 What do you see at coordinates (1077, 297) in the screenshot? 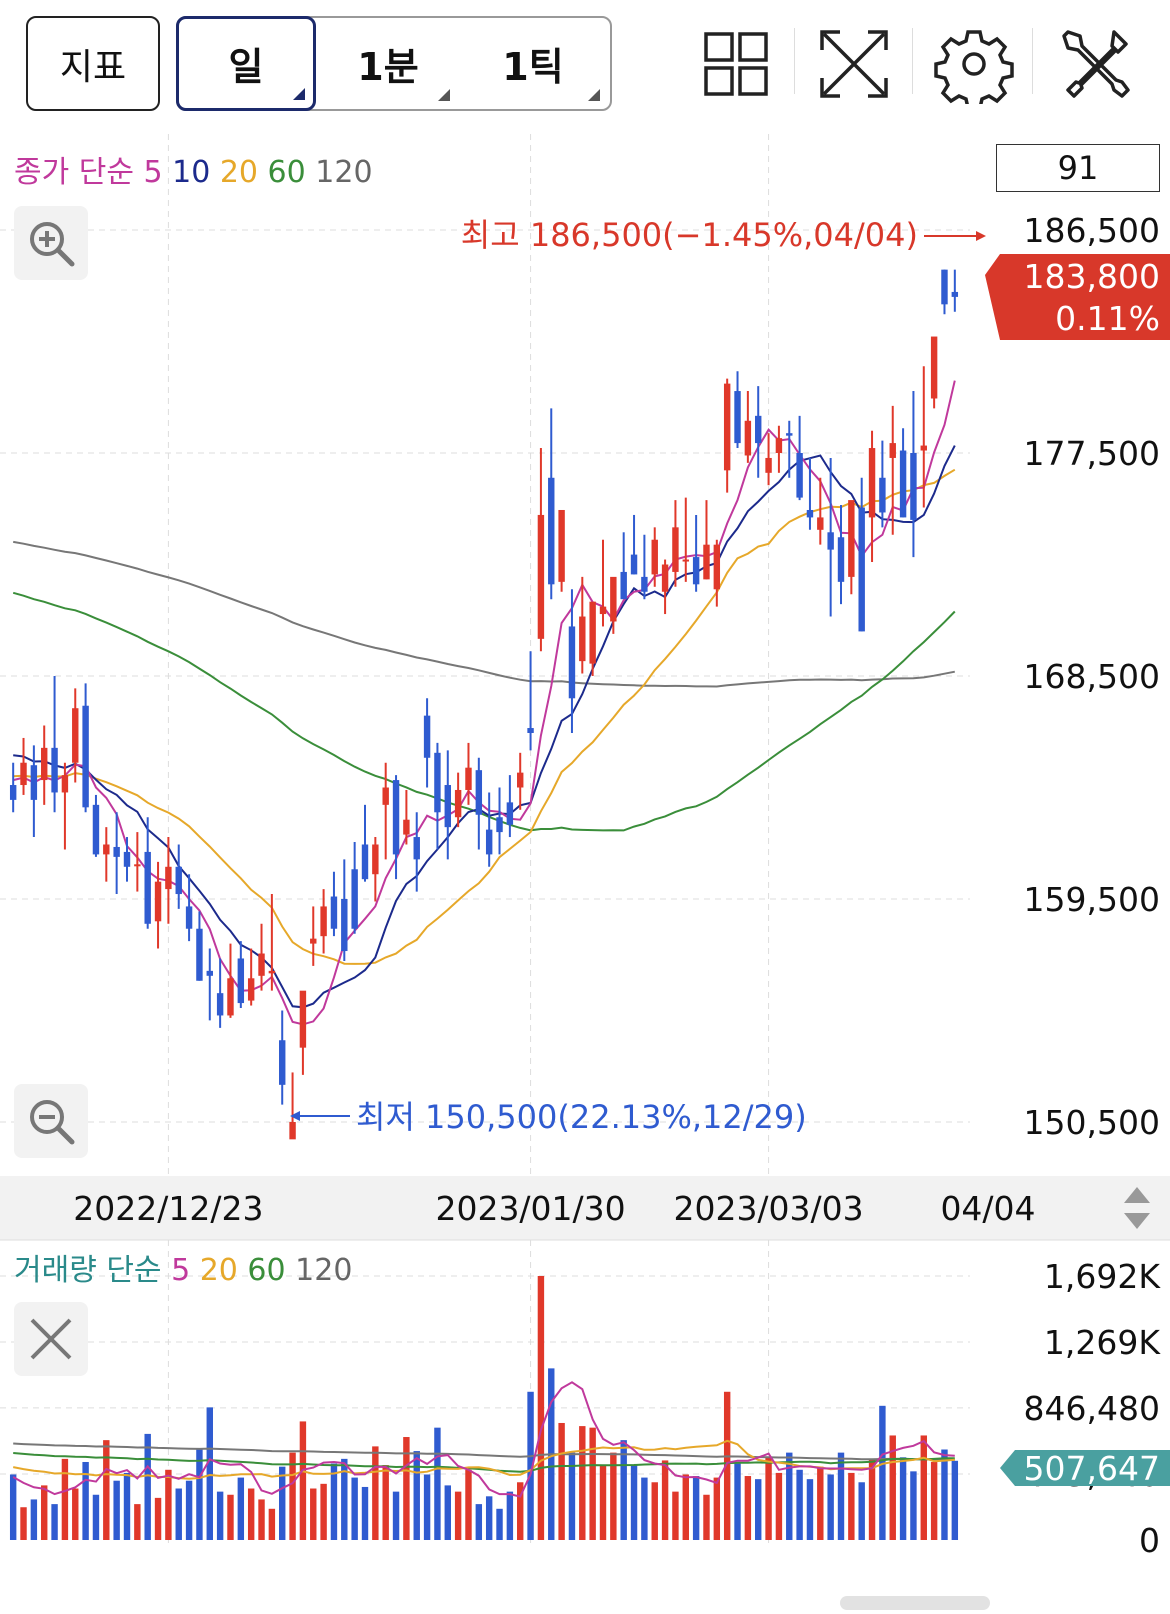
I see `current-price-tag: 183,800 0.11%` at bounding box center [1077, 297].